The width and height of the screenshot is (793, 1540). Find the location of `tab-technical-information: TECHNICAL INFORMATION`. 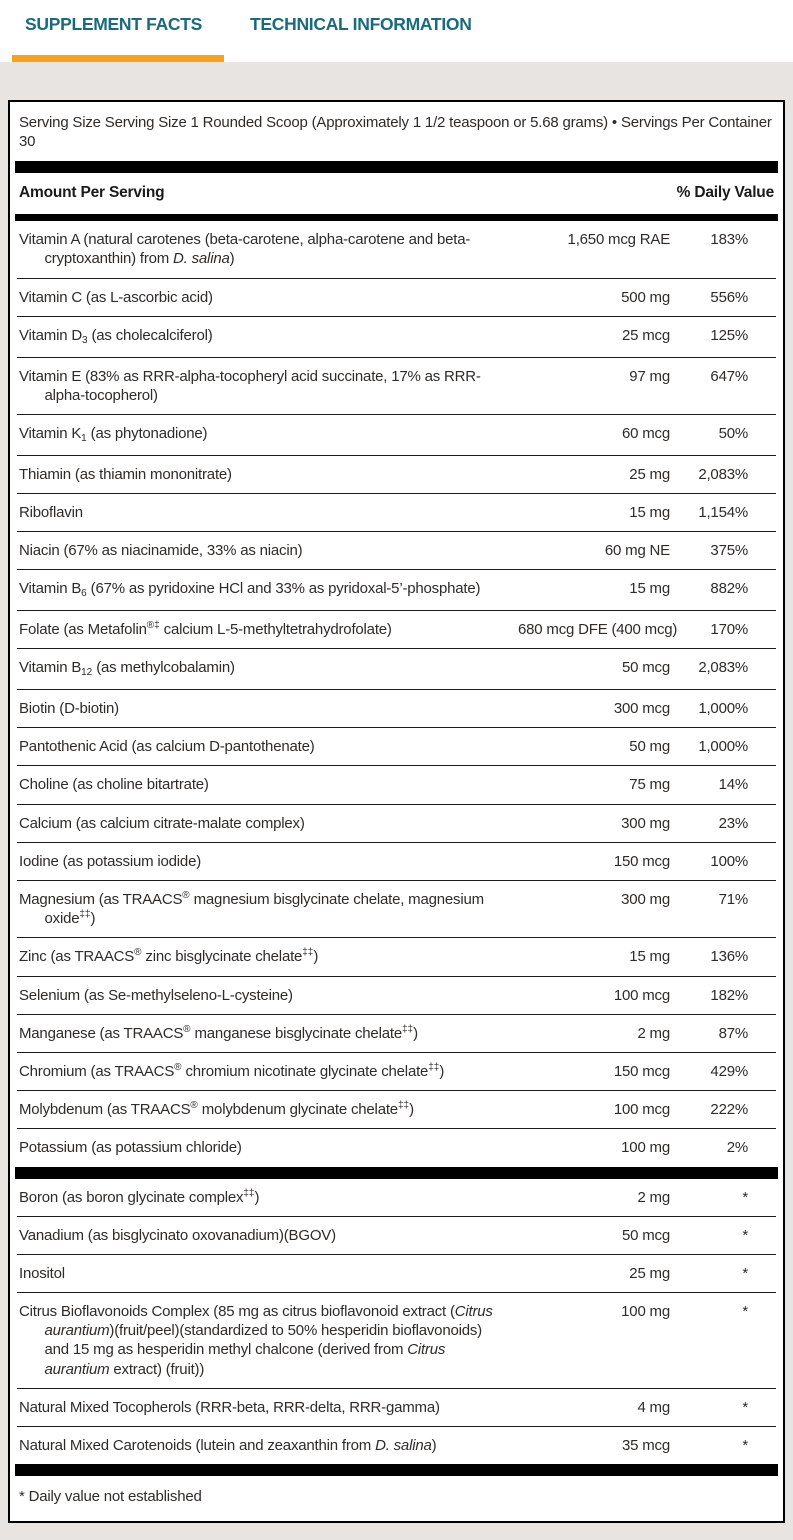

tab-technical-information: TECHNICAL INFORMATION is located at coordinates (361, 38).